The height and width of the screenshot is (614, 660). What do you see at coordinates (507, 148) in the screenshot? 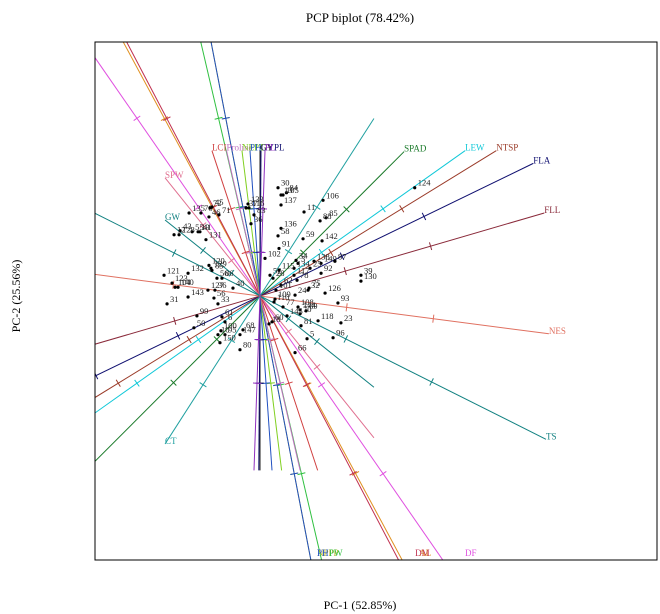
I see `variable-label: NTSP` at bounding box center [507, 148].